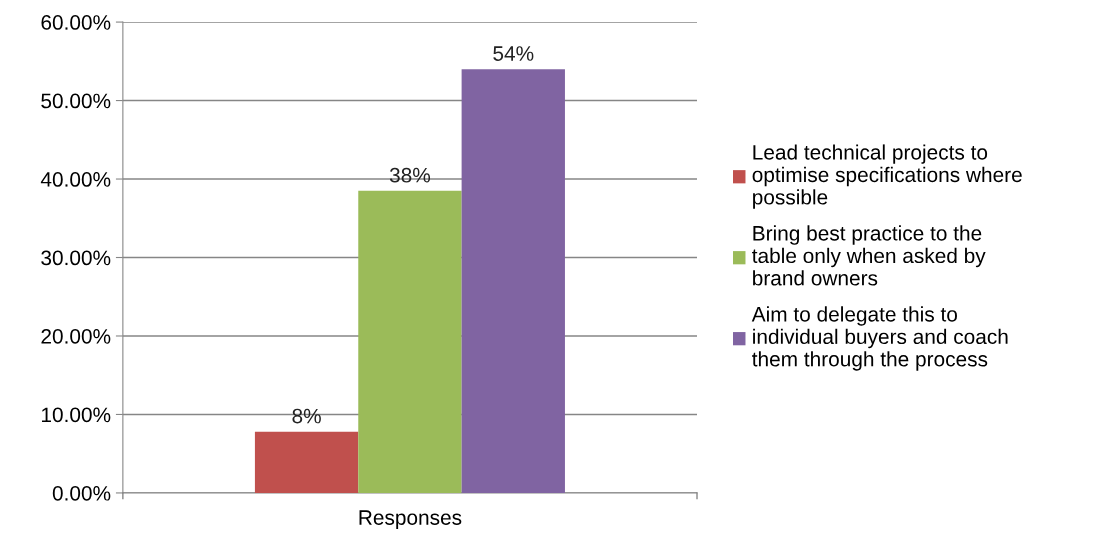 Image resolution: width=1117 pixels, height=552 pixels. Describe the element at coordinates (76, 336) in the screenshot. I see `y-tick-label: 20.00%` at that location.